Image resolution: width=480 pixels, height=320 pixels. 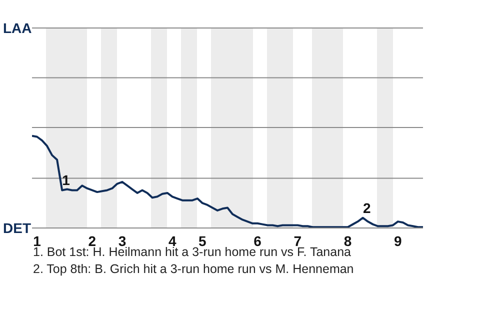 What do you see at coordinates (17, 28) in the screenshot?
I see `text: LAA` at bounding box center [17, 28].